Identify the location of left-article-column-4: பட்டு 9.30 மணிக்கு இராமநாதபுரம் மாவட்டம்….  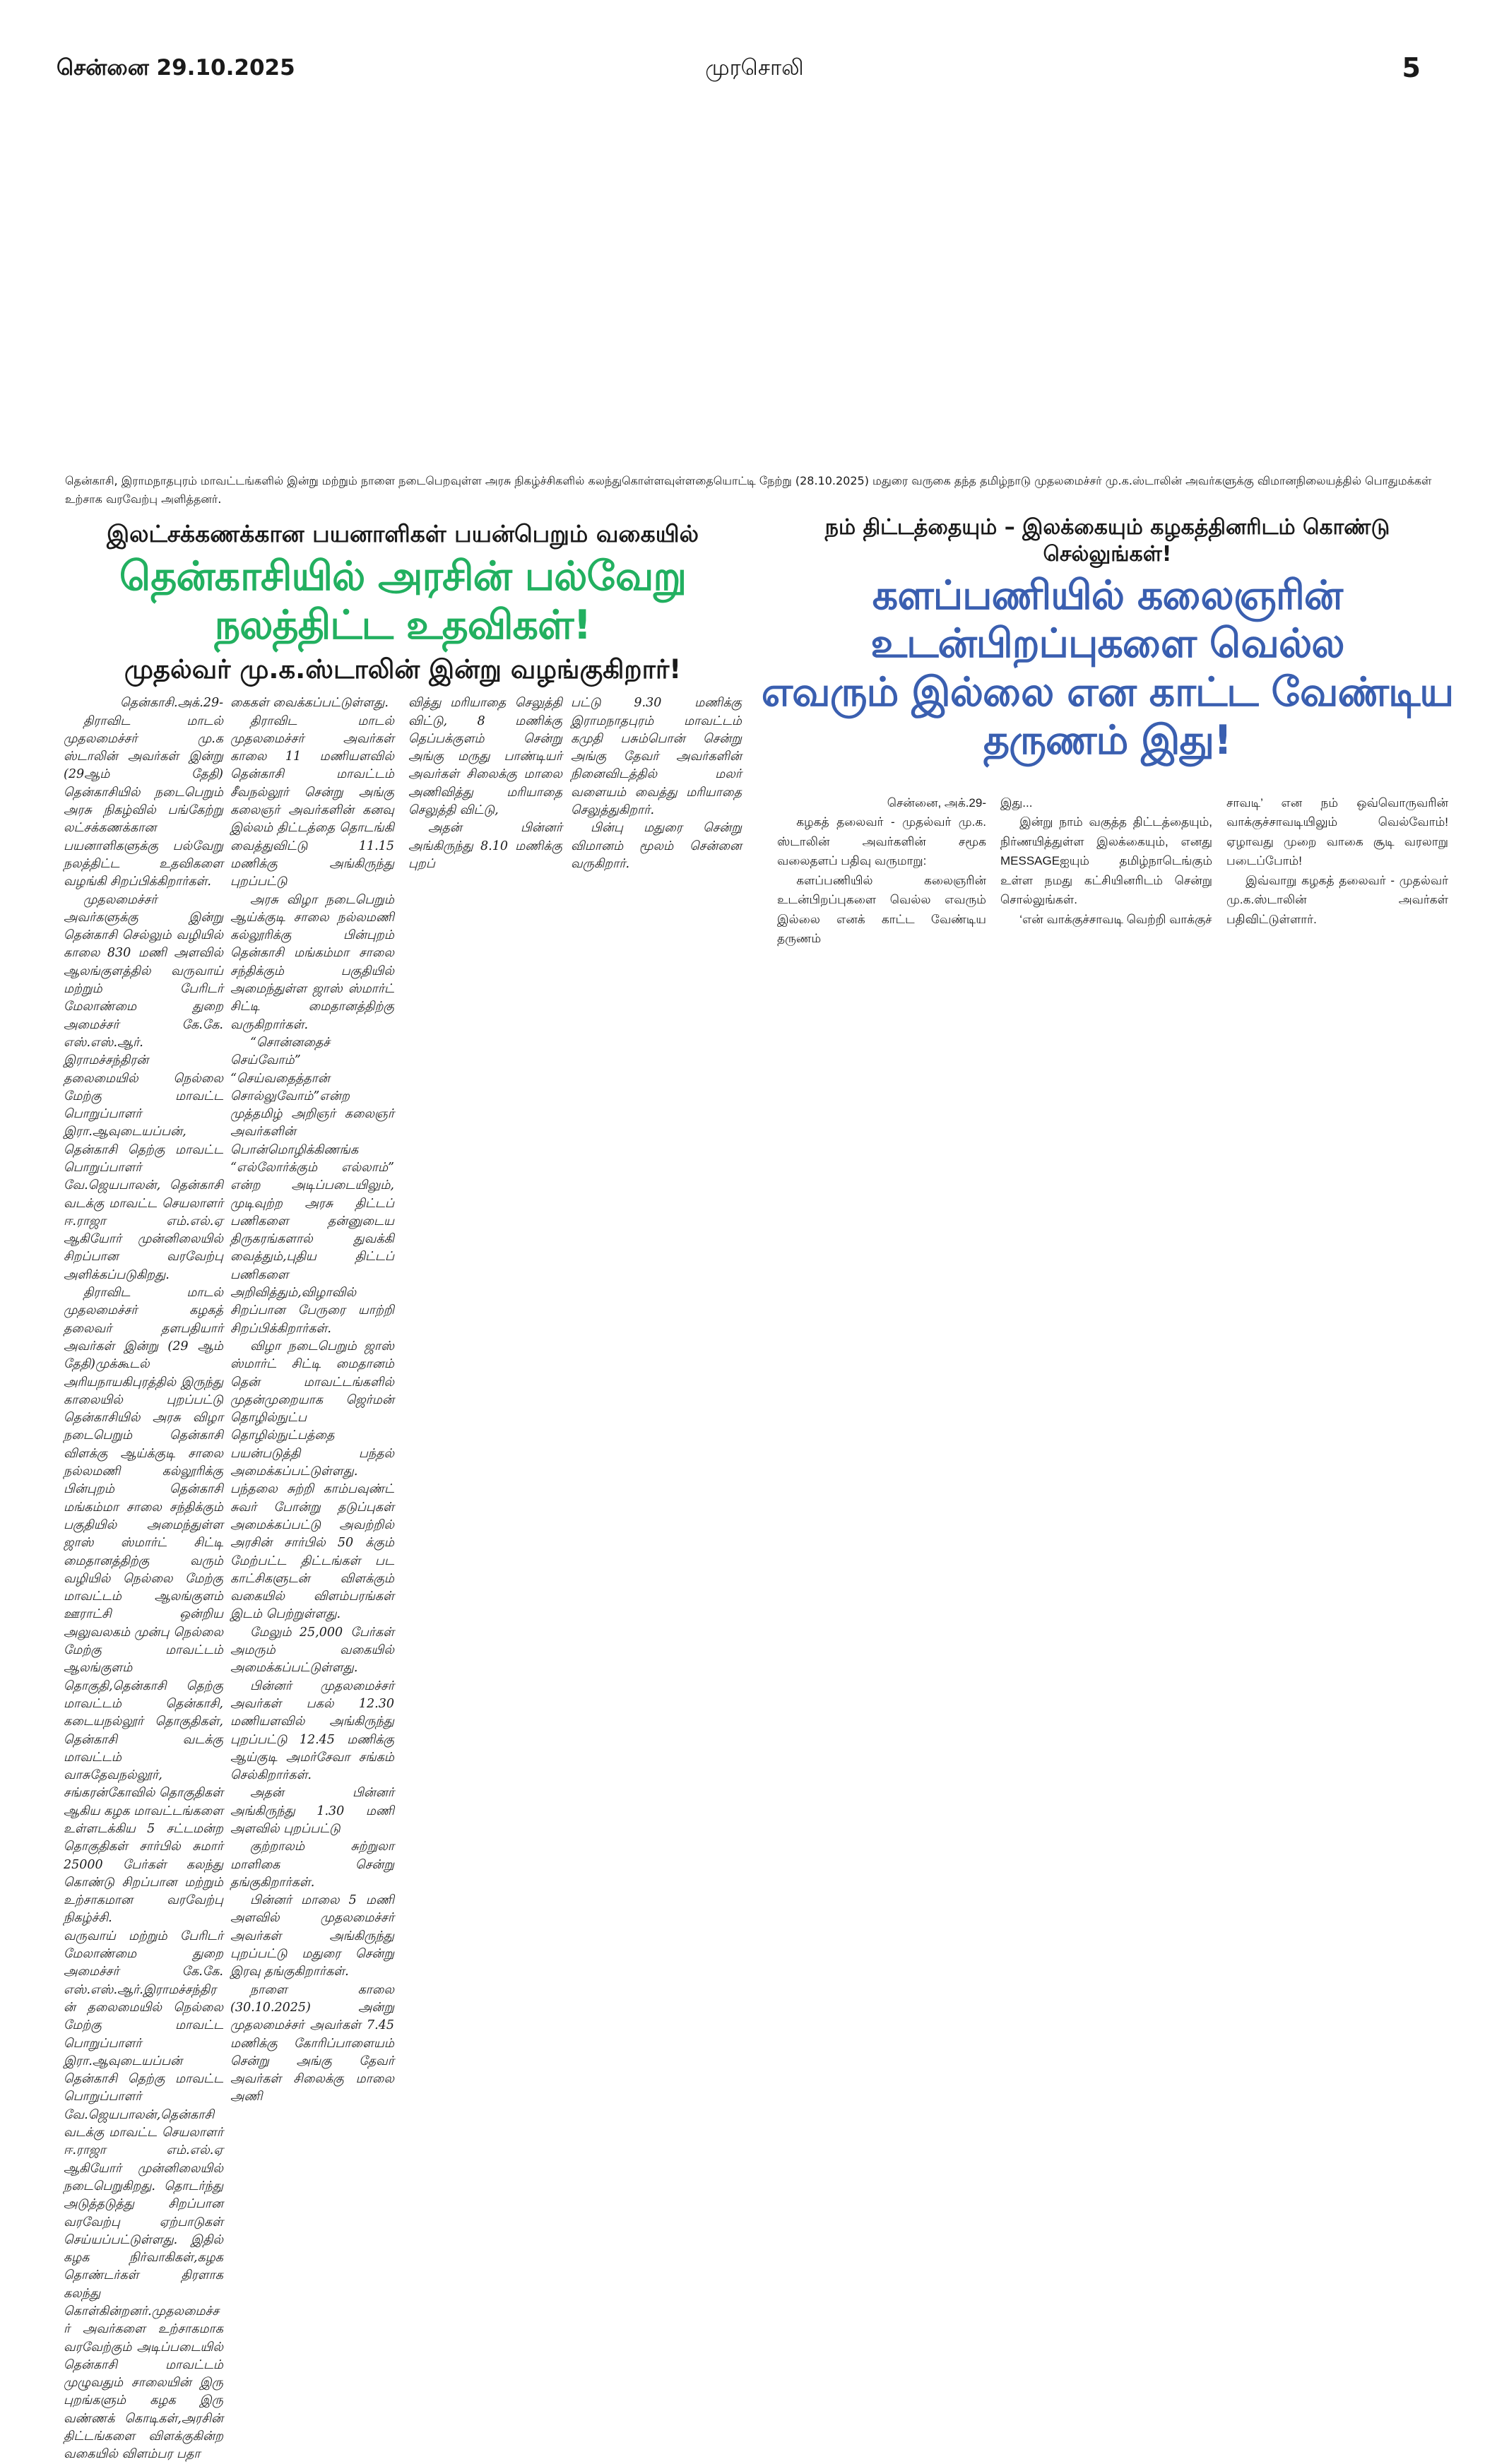
(657, 783).